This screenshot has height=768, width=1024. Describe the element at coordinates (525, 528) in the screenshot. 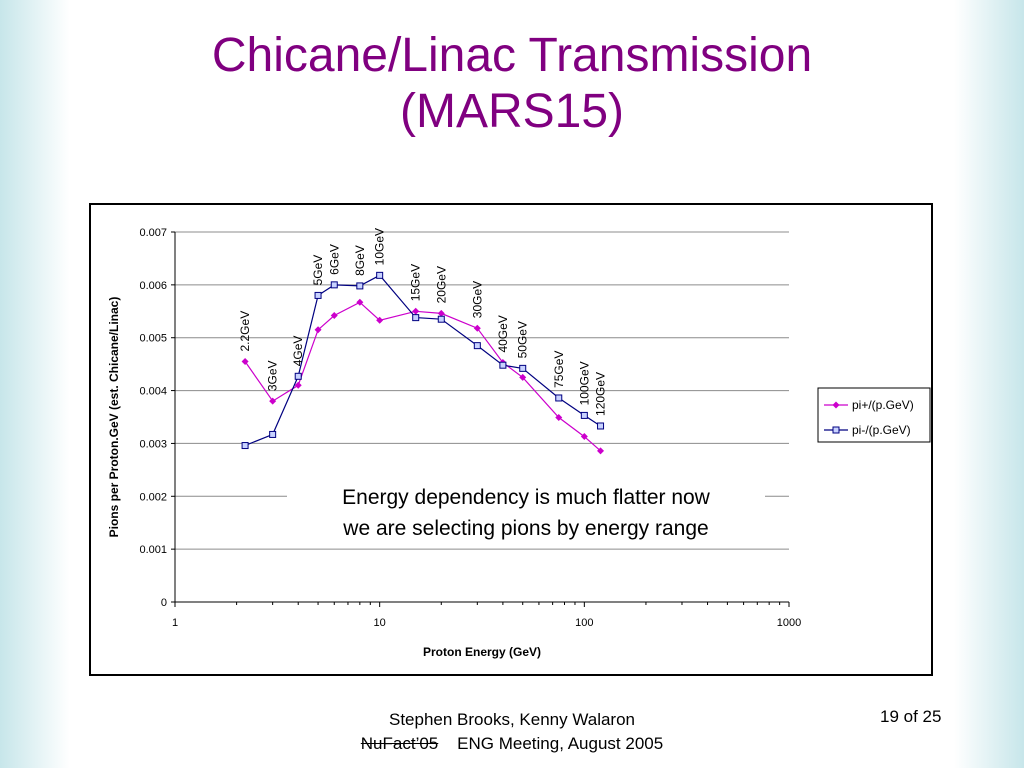

I see `annotation-line2: we are selecting pions by energy range` at that location.